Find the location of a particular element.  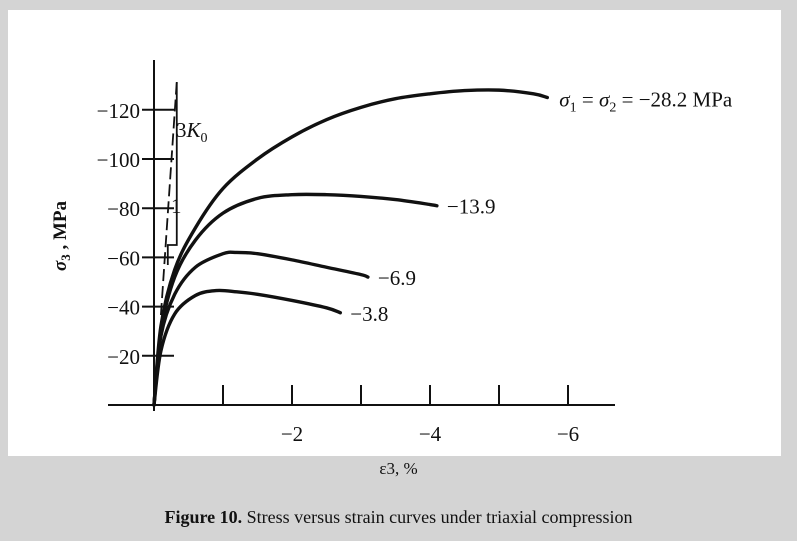

y-tick-label: −40 is located at coordinates (123, 308).